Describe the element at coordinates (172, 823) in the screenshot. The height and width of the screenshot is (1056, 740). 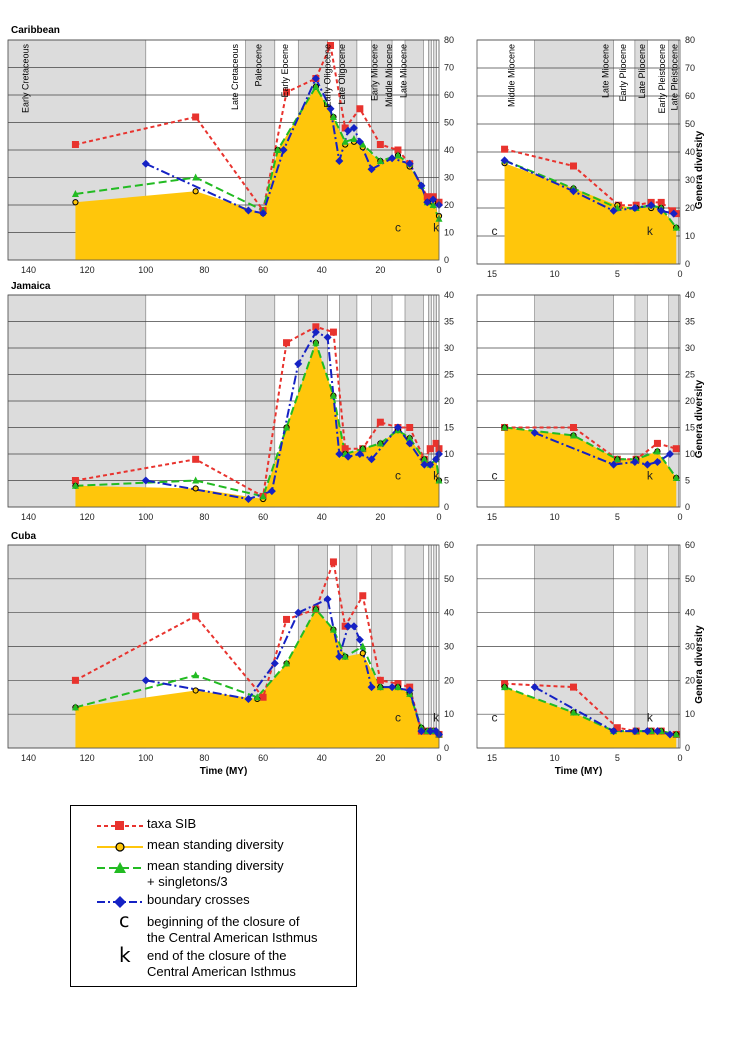
I see `legend-label-taxa-sib: taxa SIB` at that location.